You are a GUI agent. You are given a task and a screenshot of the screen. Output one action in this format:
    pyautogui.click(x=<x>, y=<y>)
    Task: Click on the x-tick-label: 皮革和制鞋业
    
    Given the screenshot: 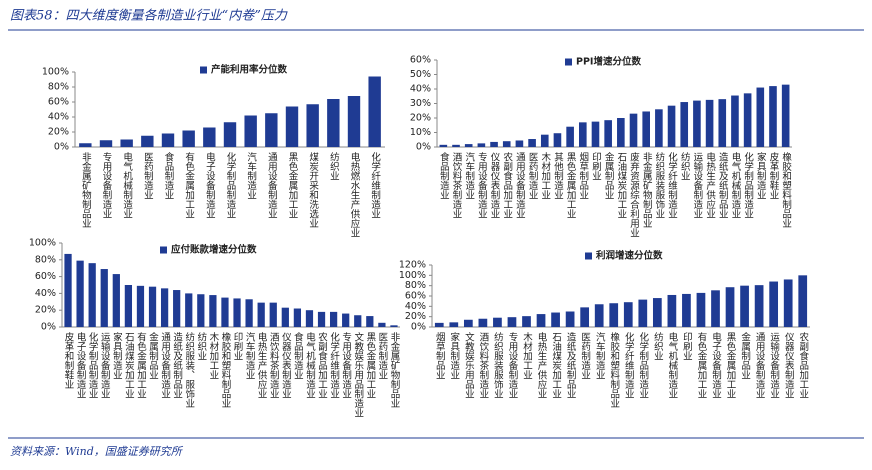 What is the action you would take?
    pyautogui.click(x=69, y=360)
    